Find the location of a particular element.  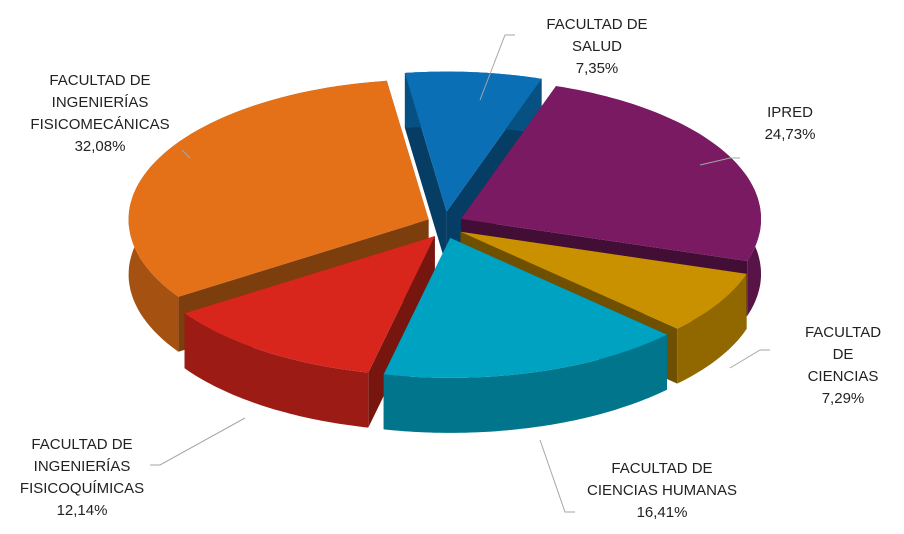

data-label: FACULTAD DE CIENCIAS HUMANAS 16,41% is located at coordinates (662, 491).